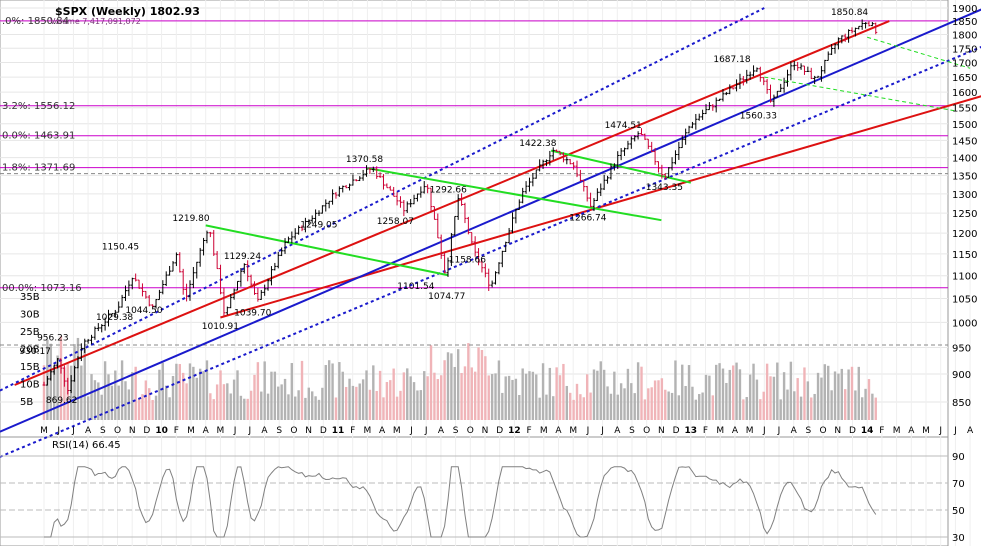 The image size is (981, 550). I want to click on price-tick-label: 900, so click(961, 375).